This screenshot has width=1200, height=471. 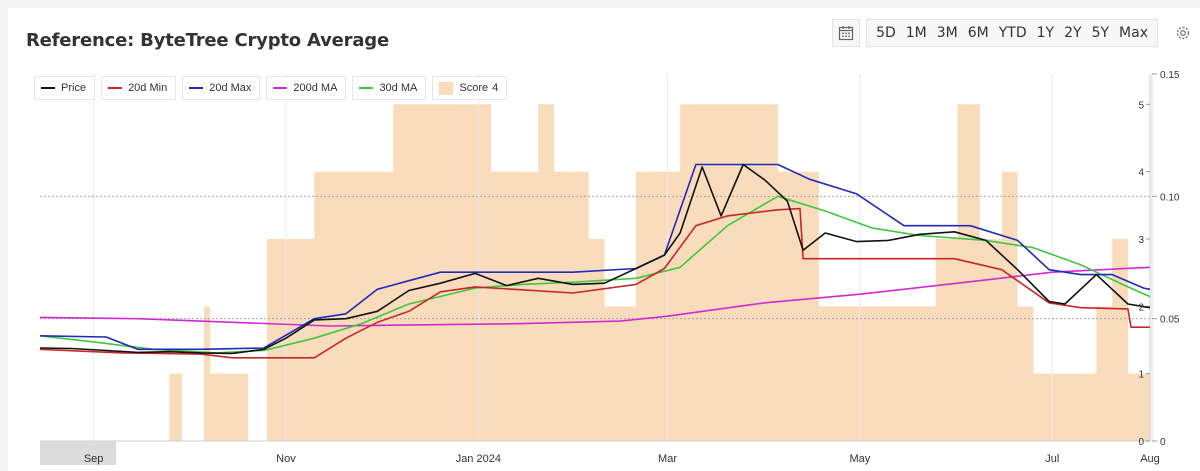 I want to click on x-tick-label: Sep, so click(x=94, y=459).